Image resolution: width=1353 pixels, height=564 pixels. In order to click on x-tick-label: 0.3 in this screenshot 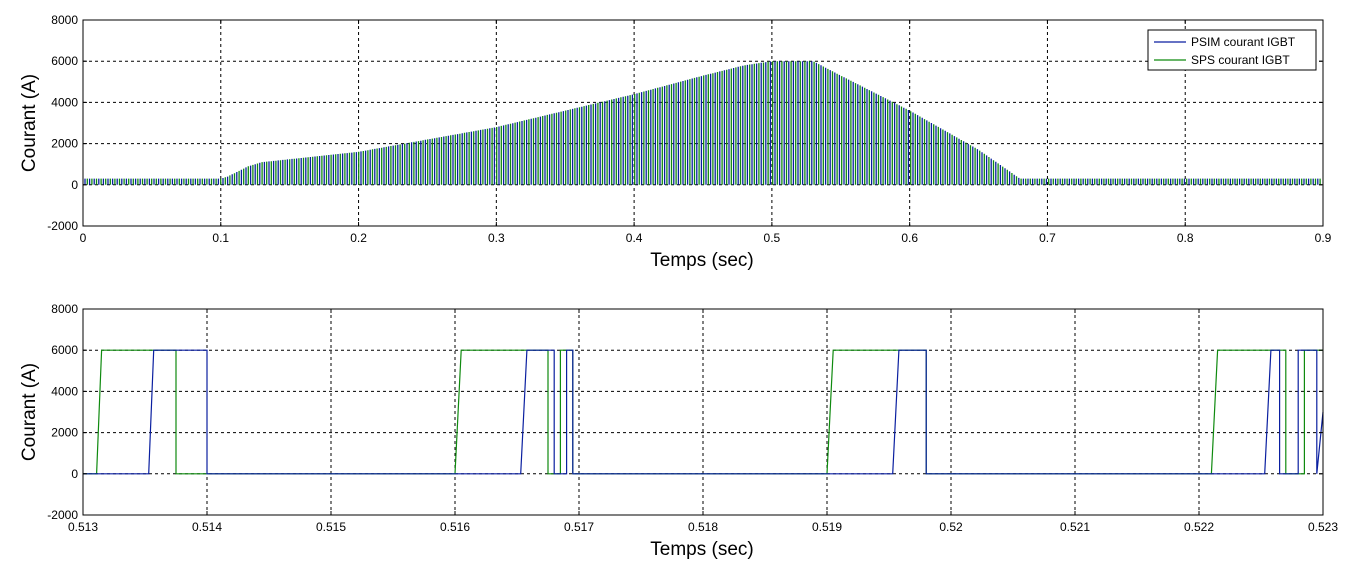, I will do `click(496, 238)`.